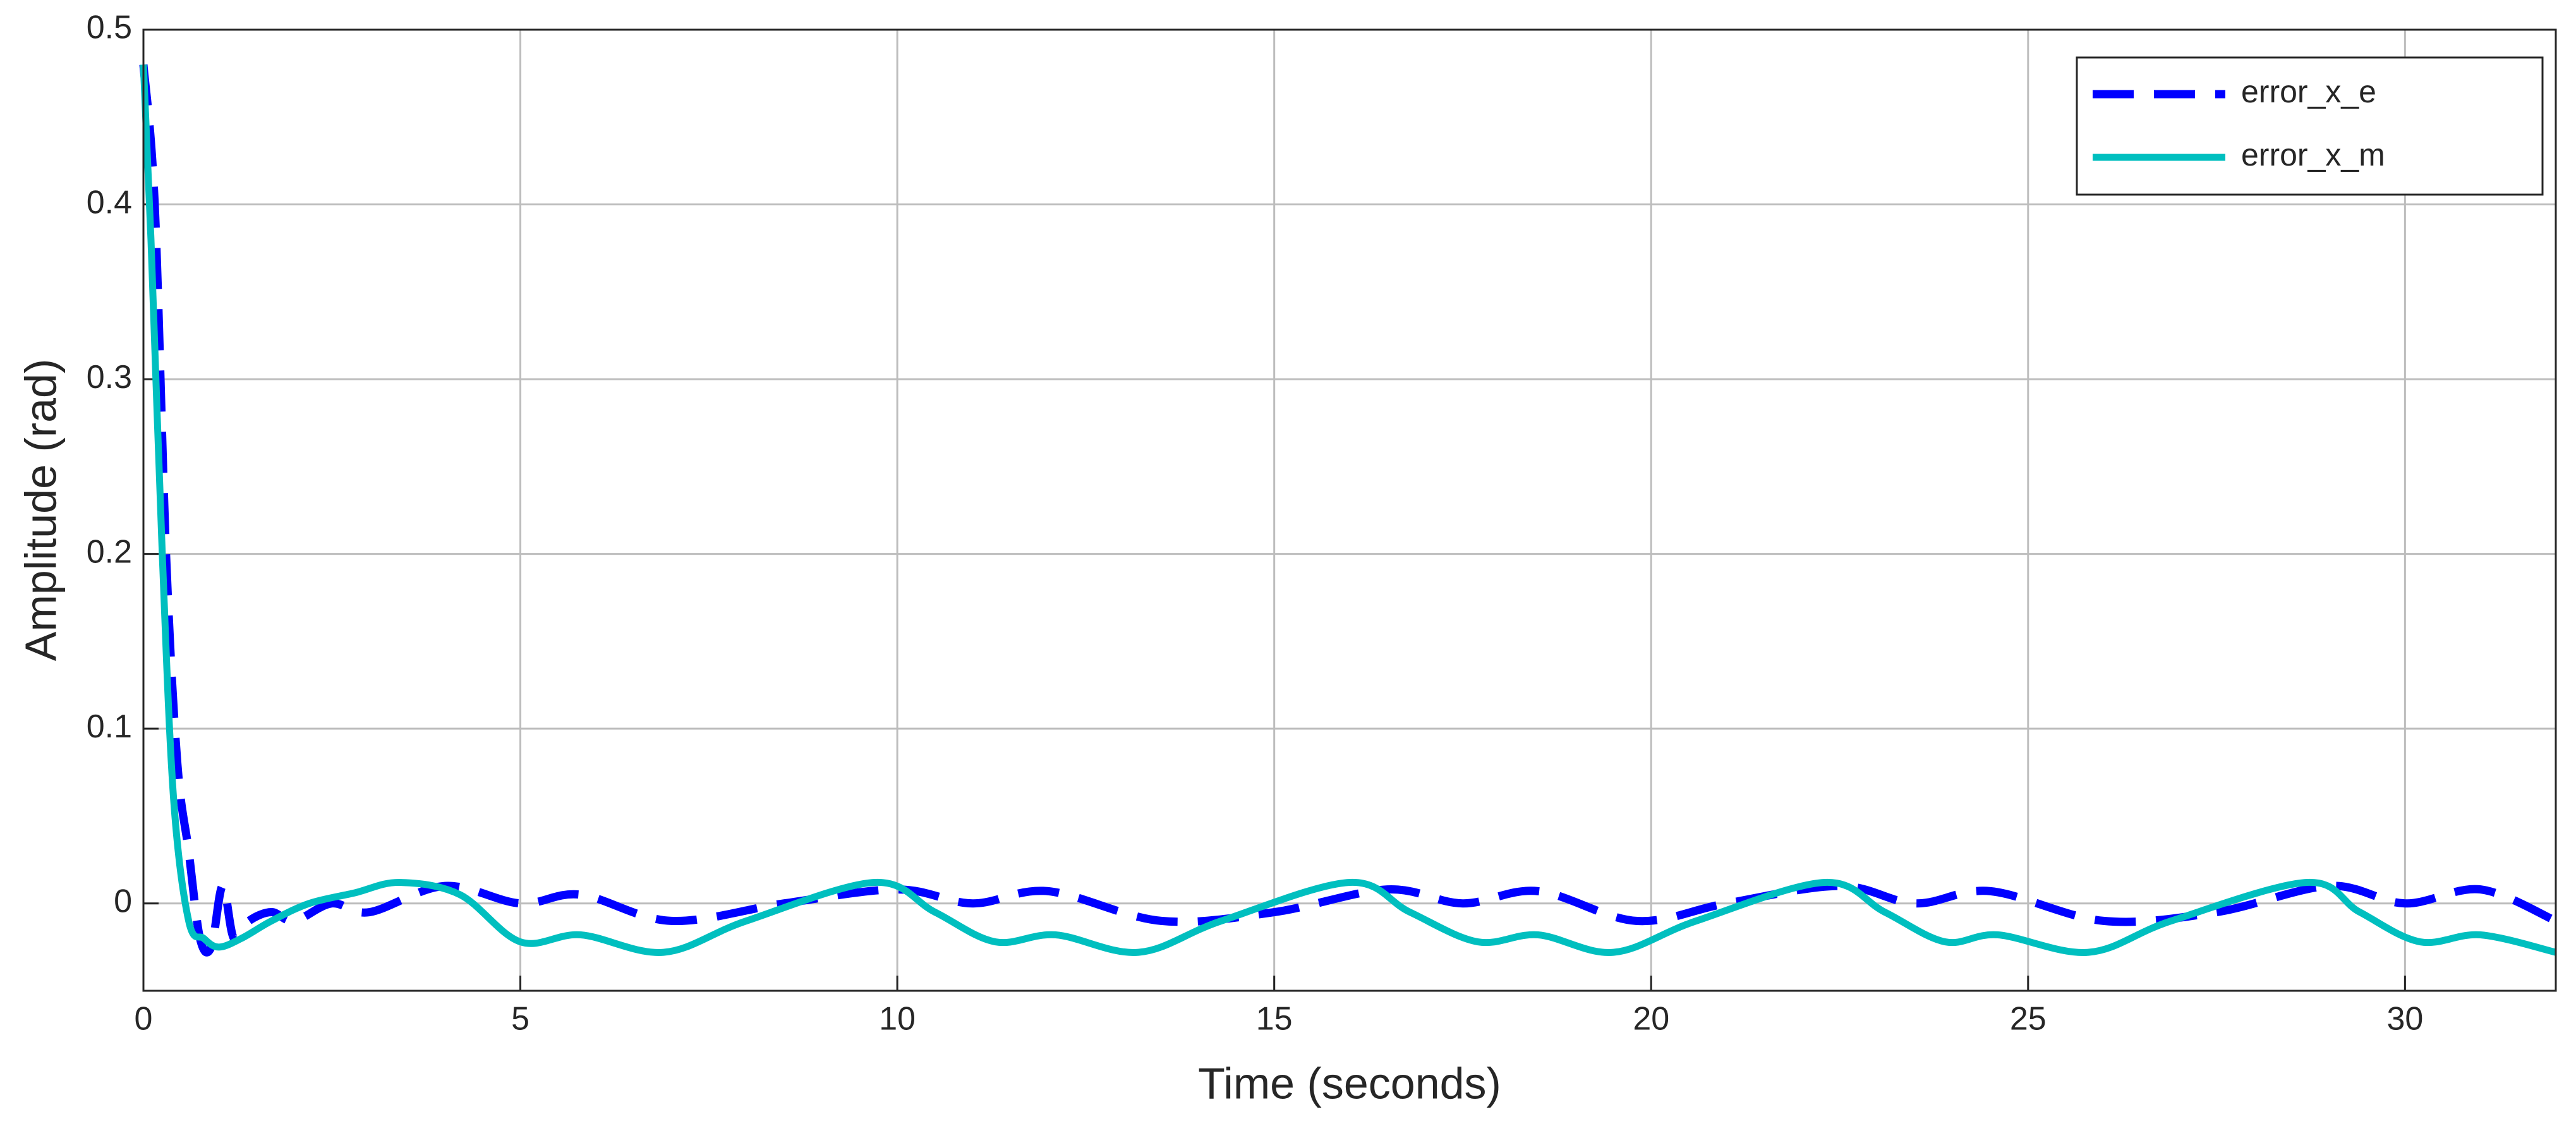  I want to click on x-tick-label: 10, so click(897, 1019).